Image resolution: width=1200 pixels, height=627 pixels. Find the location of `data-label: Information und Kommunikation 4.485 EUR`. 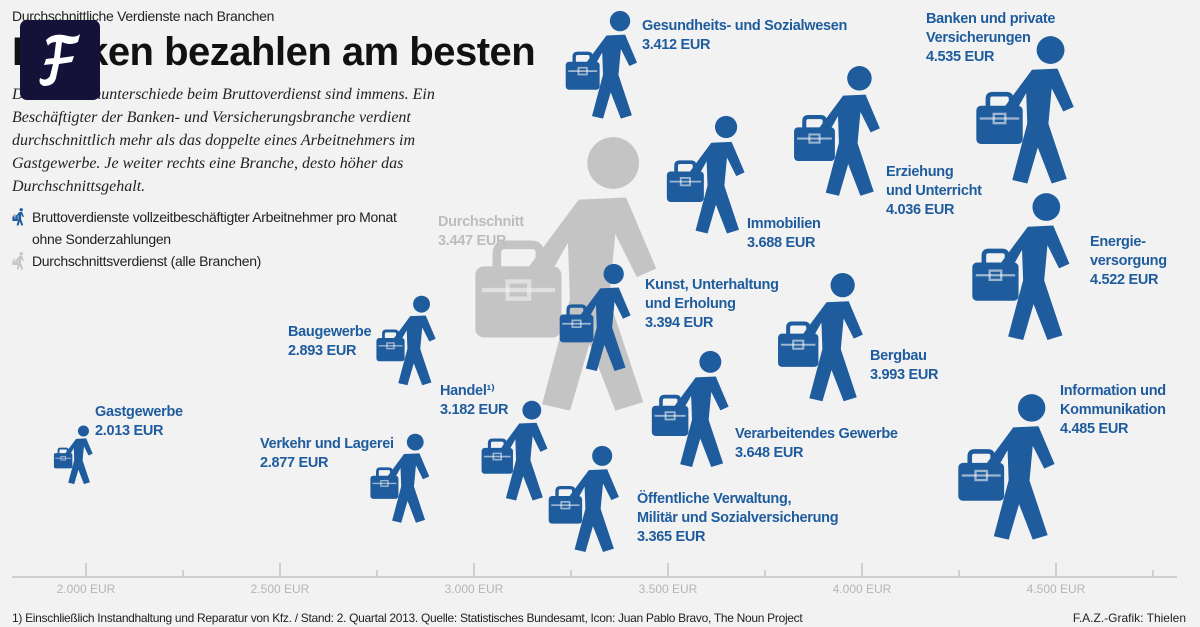

data-label: Information und Kommunikation 4.485 EUR is located at coordinates (1113, 410).